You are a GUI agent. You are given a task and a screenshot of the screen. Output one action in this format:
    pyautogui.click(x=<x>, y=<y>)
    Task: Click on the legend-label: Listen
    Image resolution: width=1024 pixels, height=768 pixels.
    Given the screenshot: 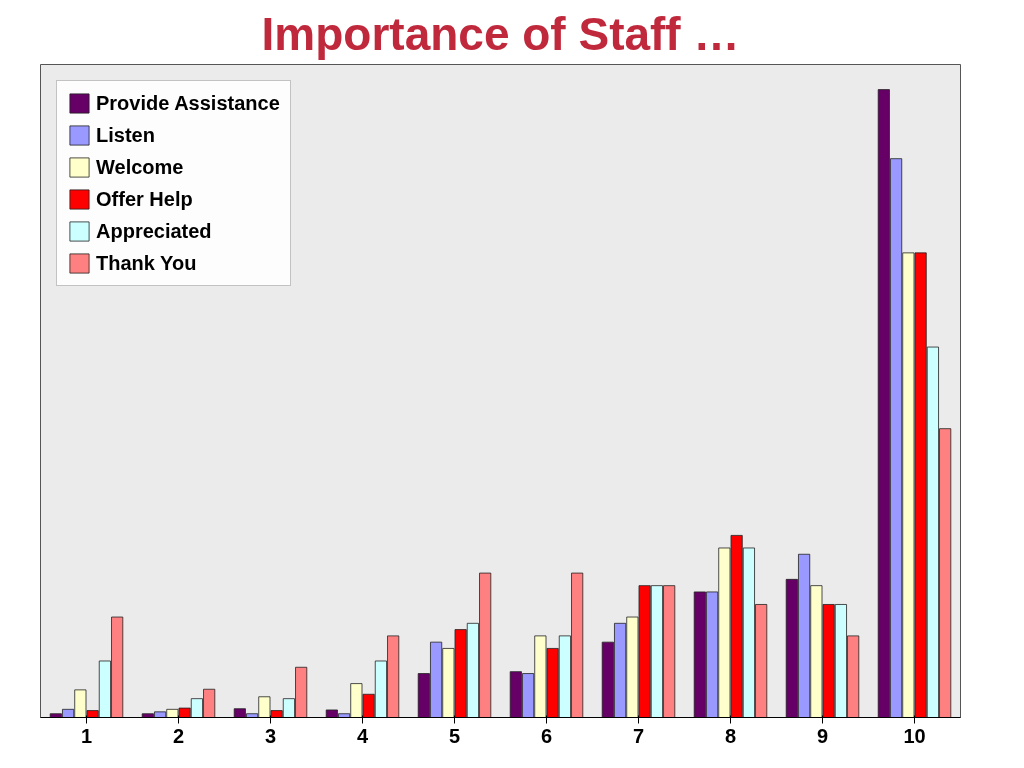 What is the action you would take?
    pyautogui.click(x=125, y=135)
    